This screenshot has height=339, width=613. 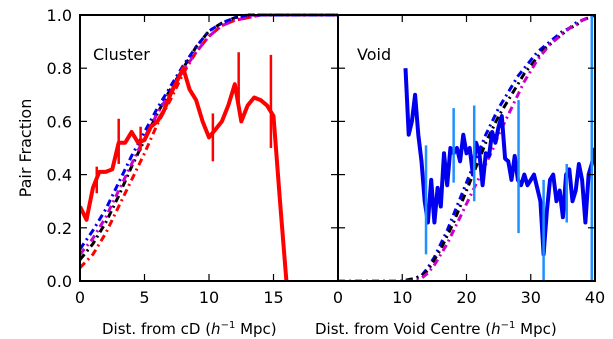 I want to click on x-tick-label: 40, so click(x=595, y=297).